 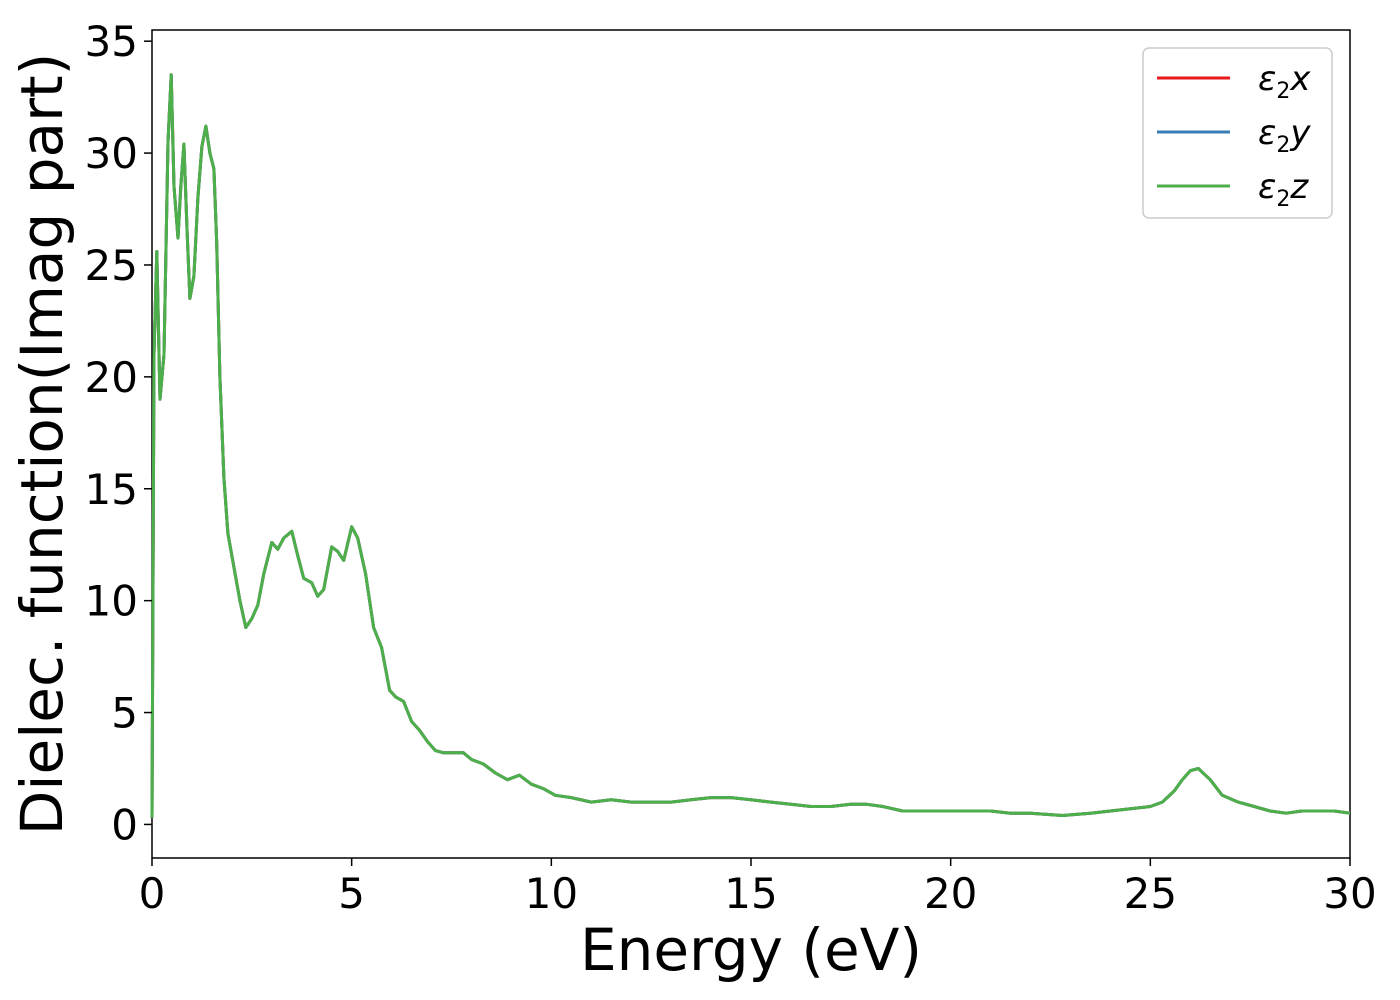 I want to click on legend-label: ε2y, so click(x=1284, y=135).